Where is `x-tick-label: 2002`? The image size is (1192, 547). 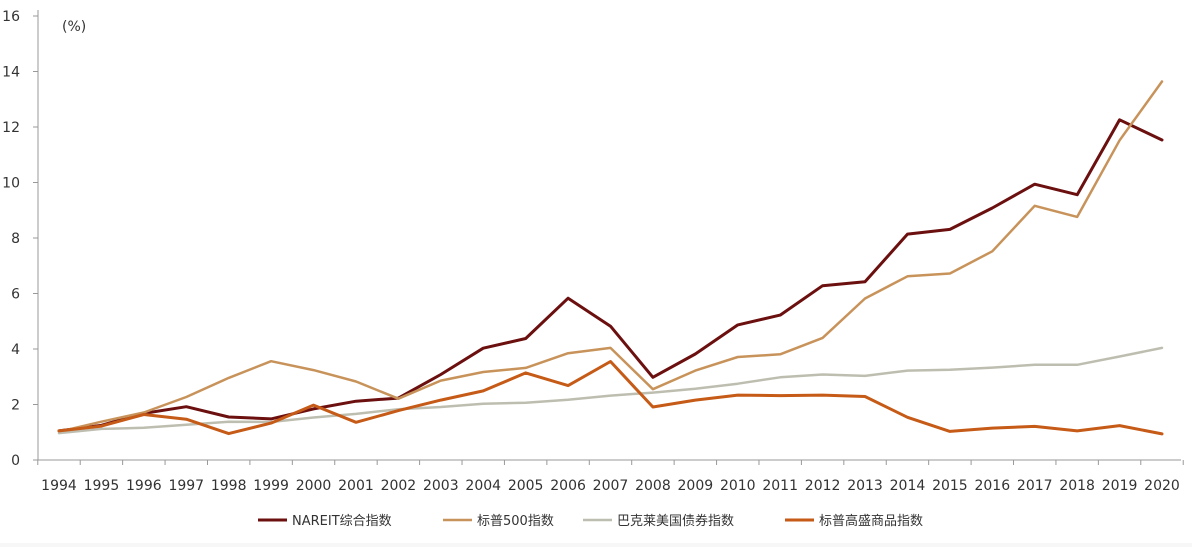 x-tick-label: 2002 is located at coordinates (399, 486).